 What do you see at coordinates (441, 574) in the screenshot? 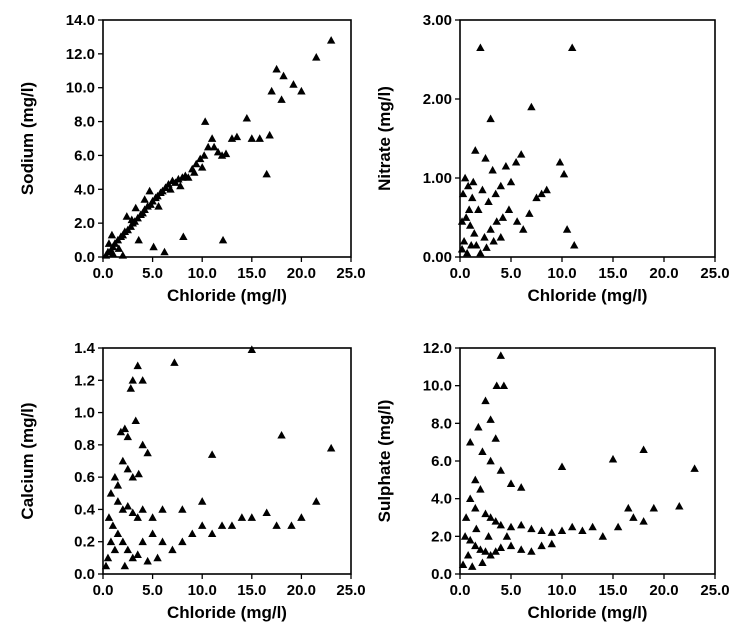
I see `y-tick-label: 0.0` at bounding box center [441, 574].